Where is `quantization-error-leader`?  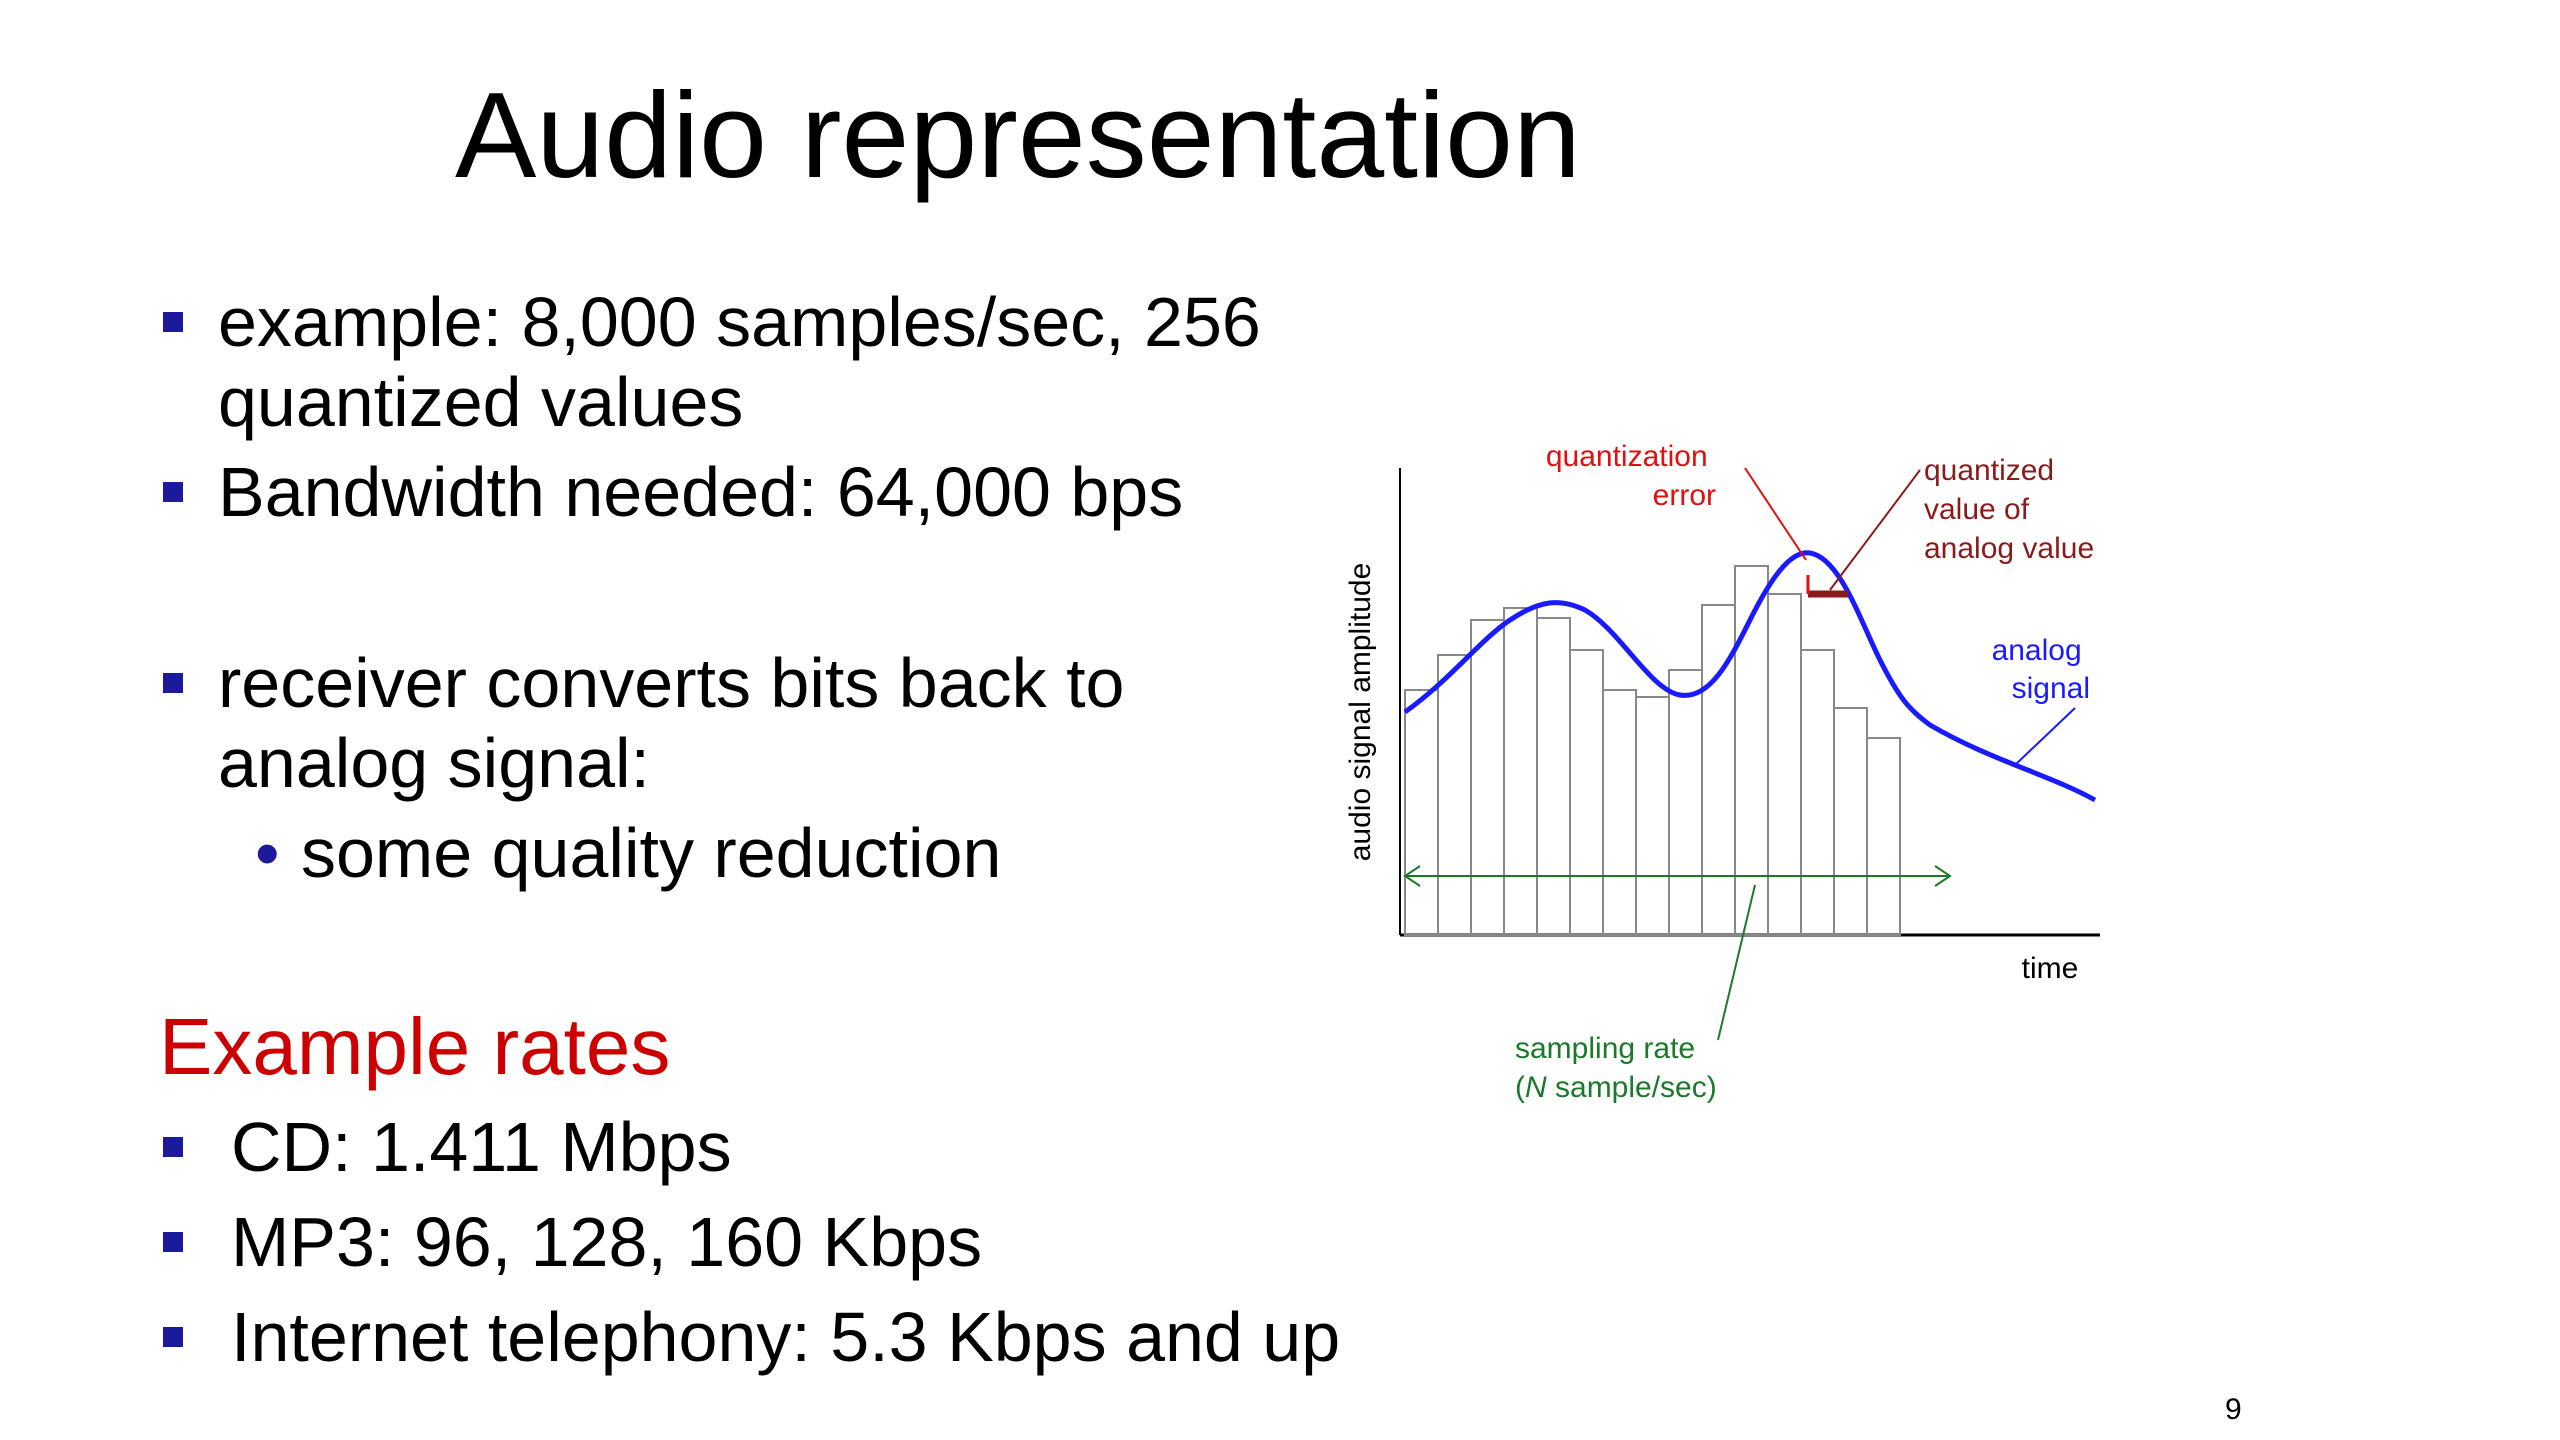
quantization-error-leader is located at coordinates (1775, 514).